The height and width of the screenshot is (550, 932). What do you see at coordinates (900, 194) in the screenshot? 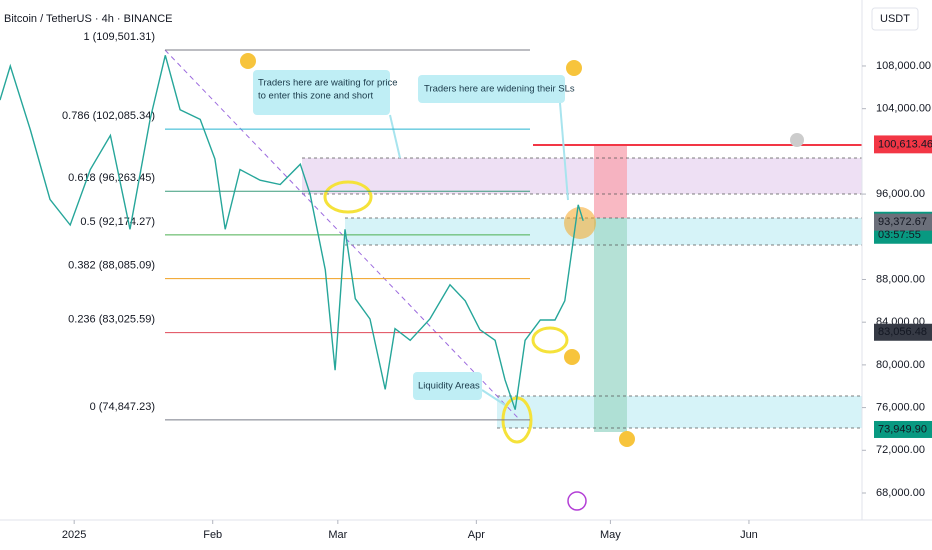
I see `y-tick-label: 96,000.00` at bounding box center [900, 194].